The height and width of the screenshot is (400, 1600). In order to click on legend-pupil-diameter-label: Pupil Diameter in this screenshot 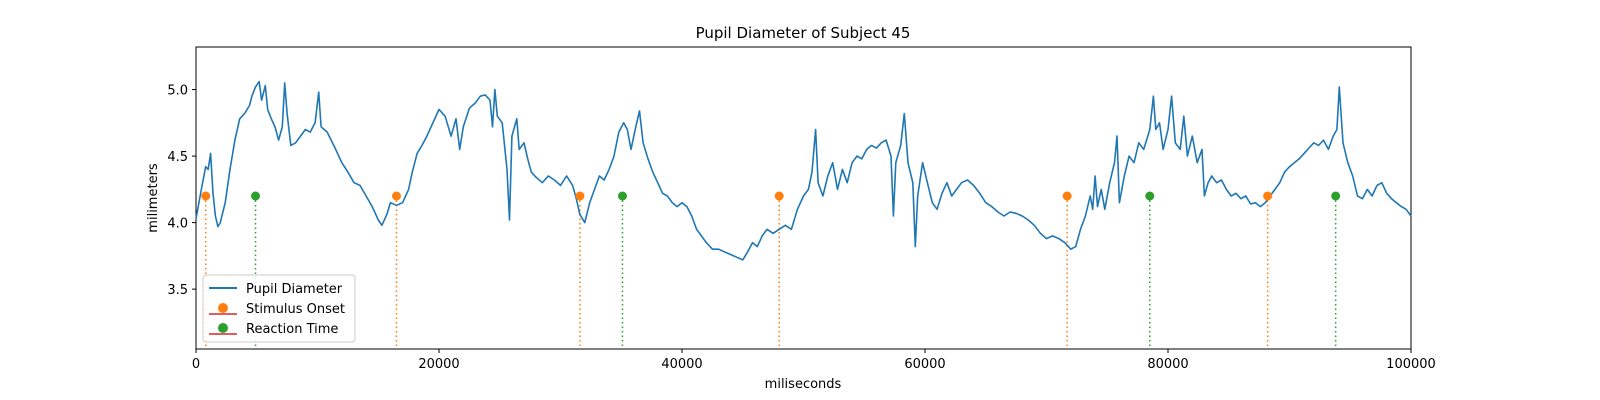, I will do `click(294, 289)`.